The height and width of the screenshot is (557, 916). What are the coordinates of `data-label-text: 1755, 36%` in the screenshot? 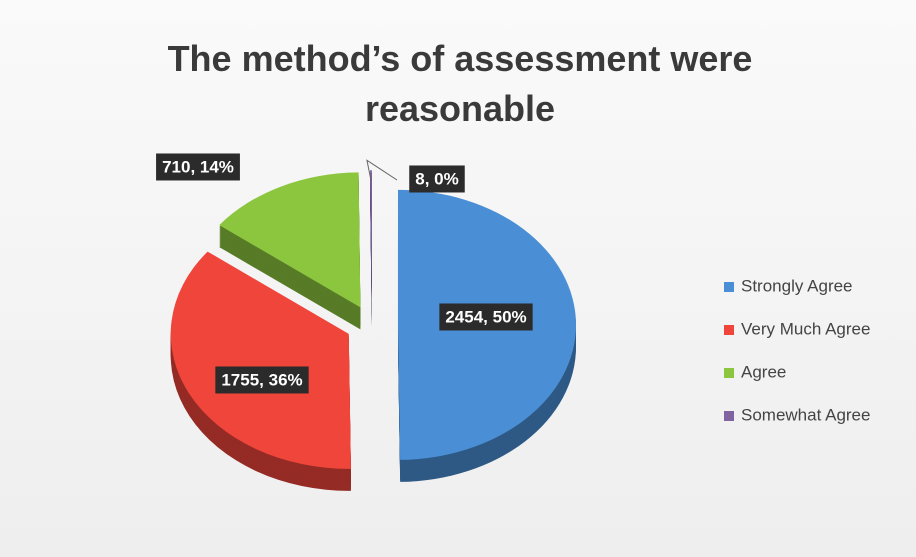 It's located at (261, 379).